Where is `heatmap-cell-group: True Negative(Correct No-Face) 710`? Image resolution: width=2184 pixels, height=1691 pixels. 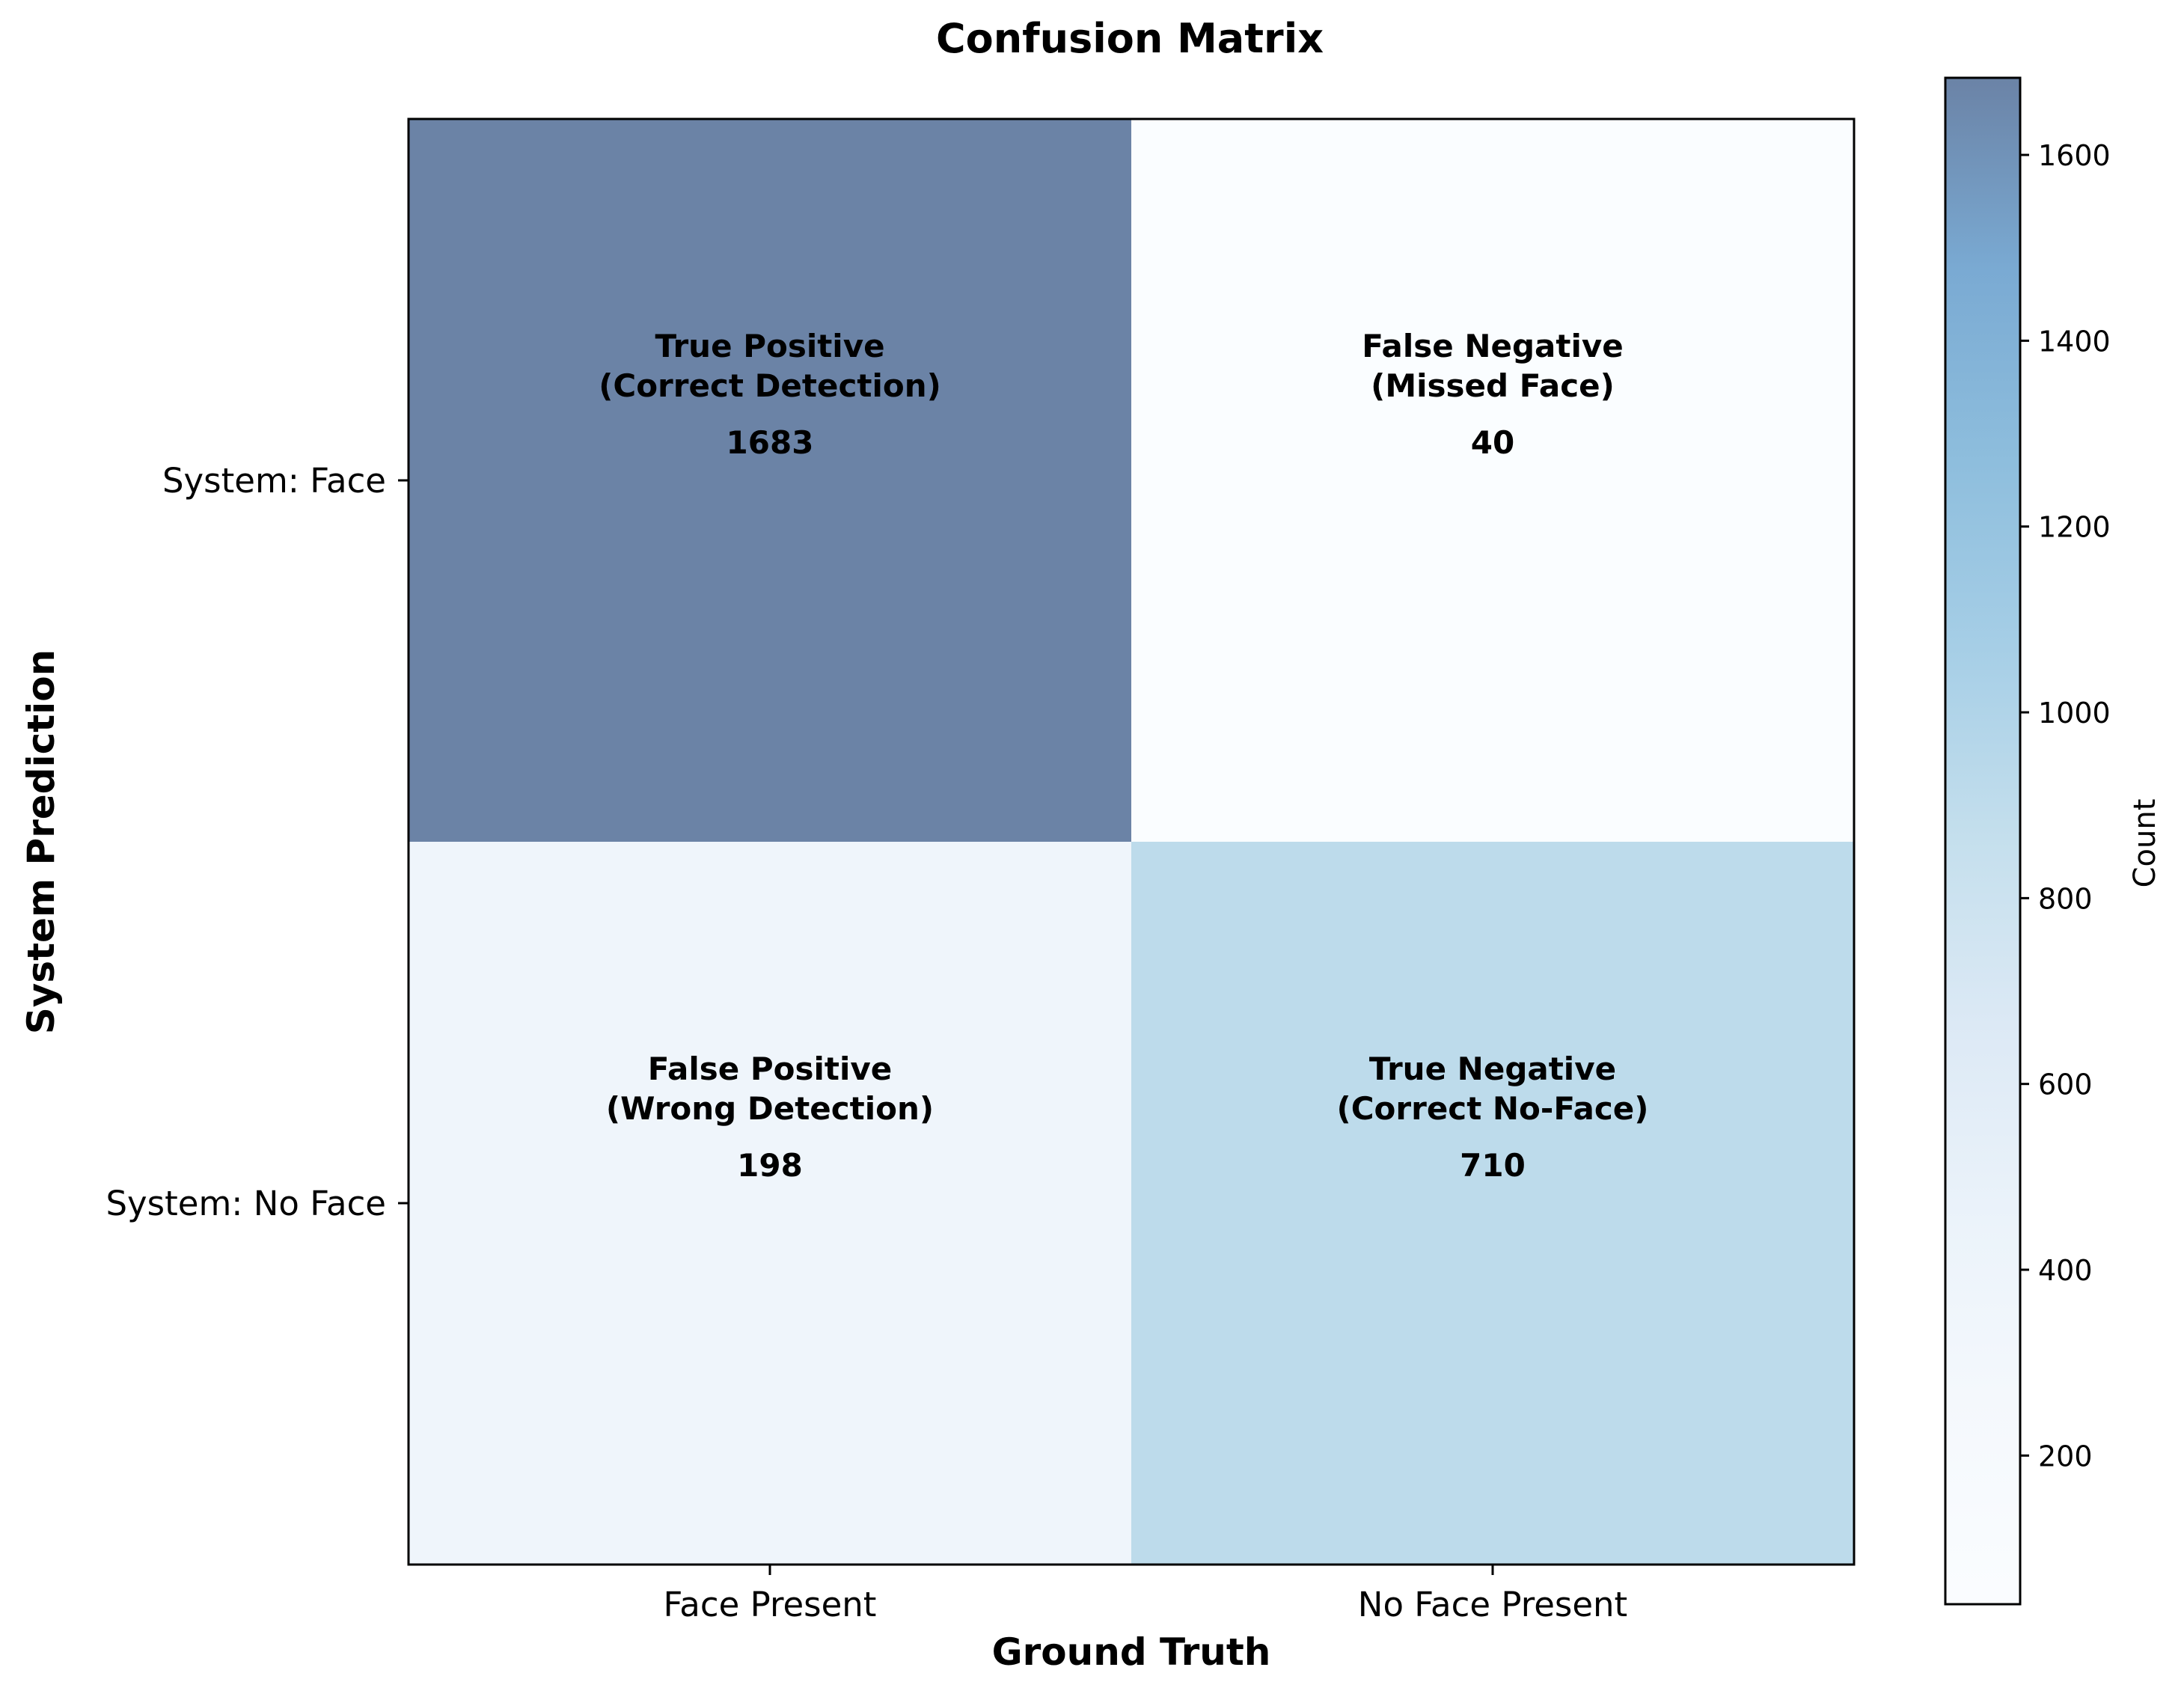
heatmap-cell-group: True Negative(Correct No-Face) 710 is located at coordinates (1493, 1204).